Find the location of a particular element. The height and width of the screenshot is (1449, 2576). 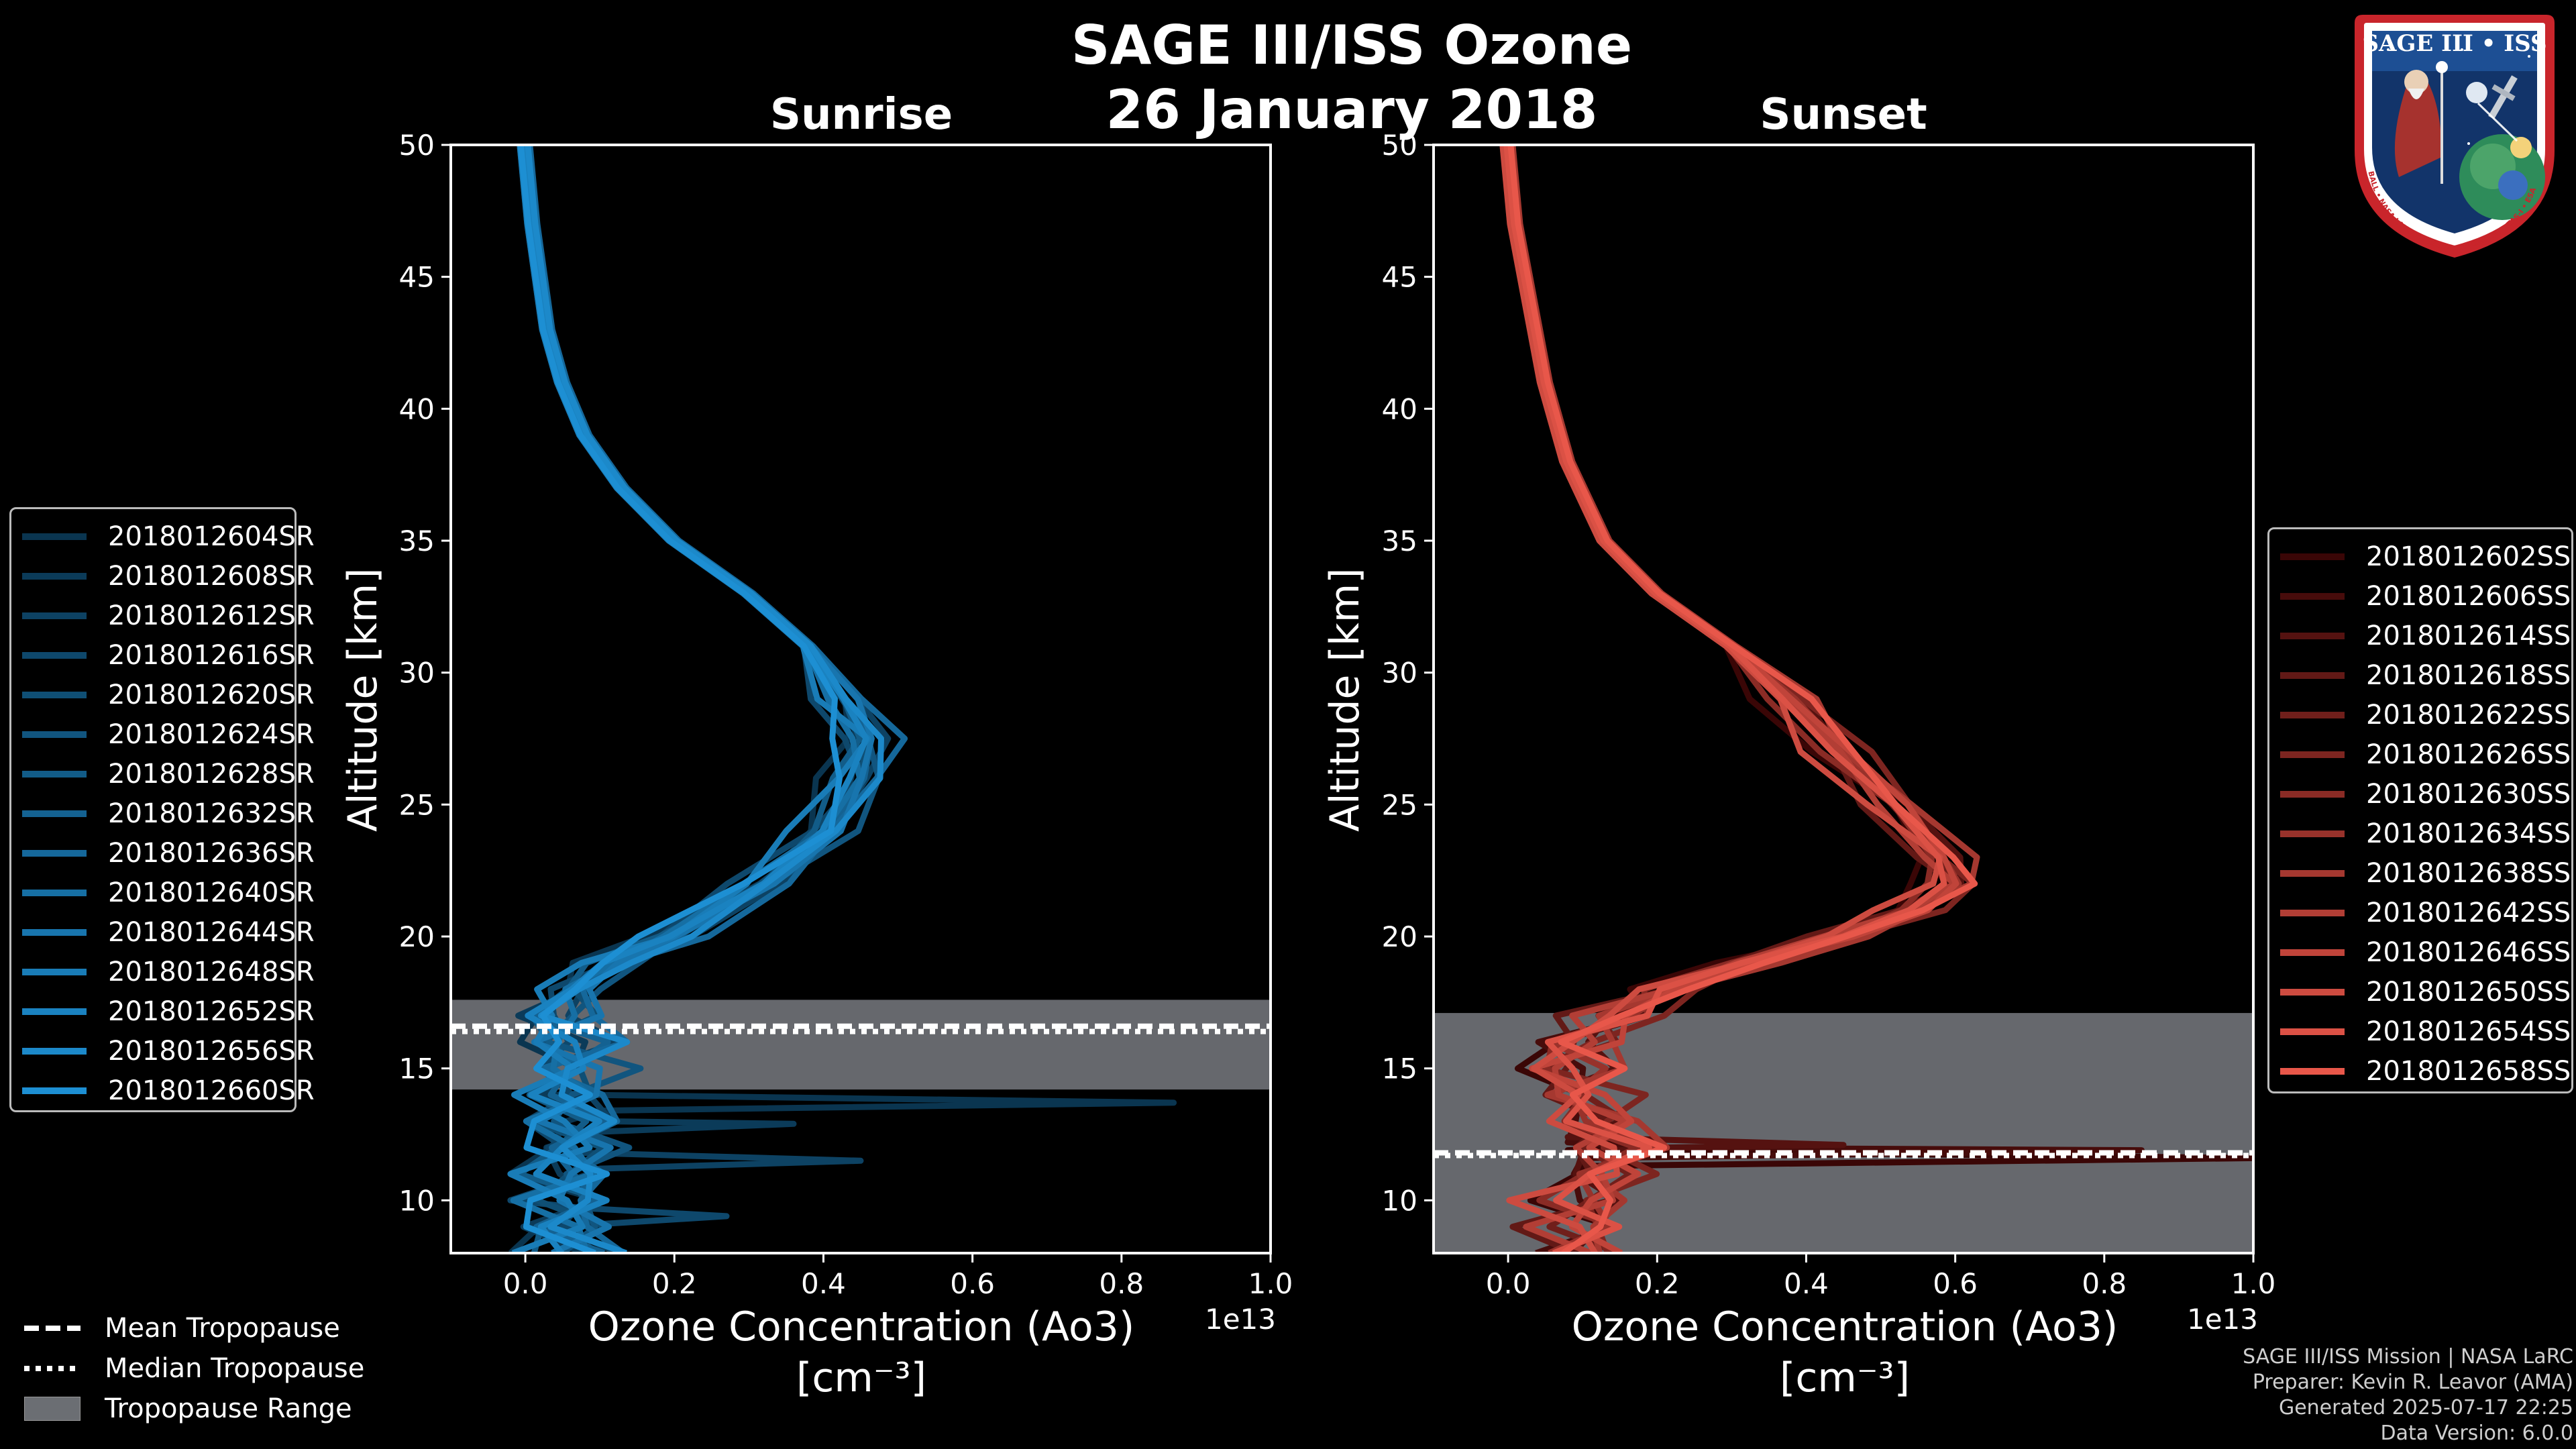

legend-label: 2018012626SS is located at coordinates (2468, 754).